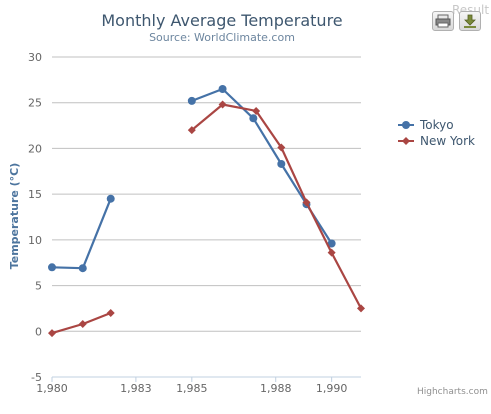 This screenshot has width=491, height=414. Describe the element at coordinates (192, 388) in the screenshot. I see `x-tick-label: 1,985` at that location.